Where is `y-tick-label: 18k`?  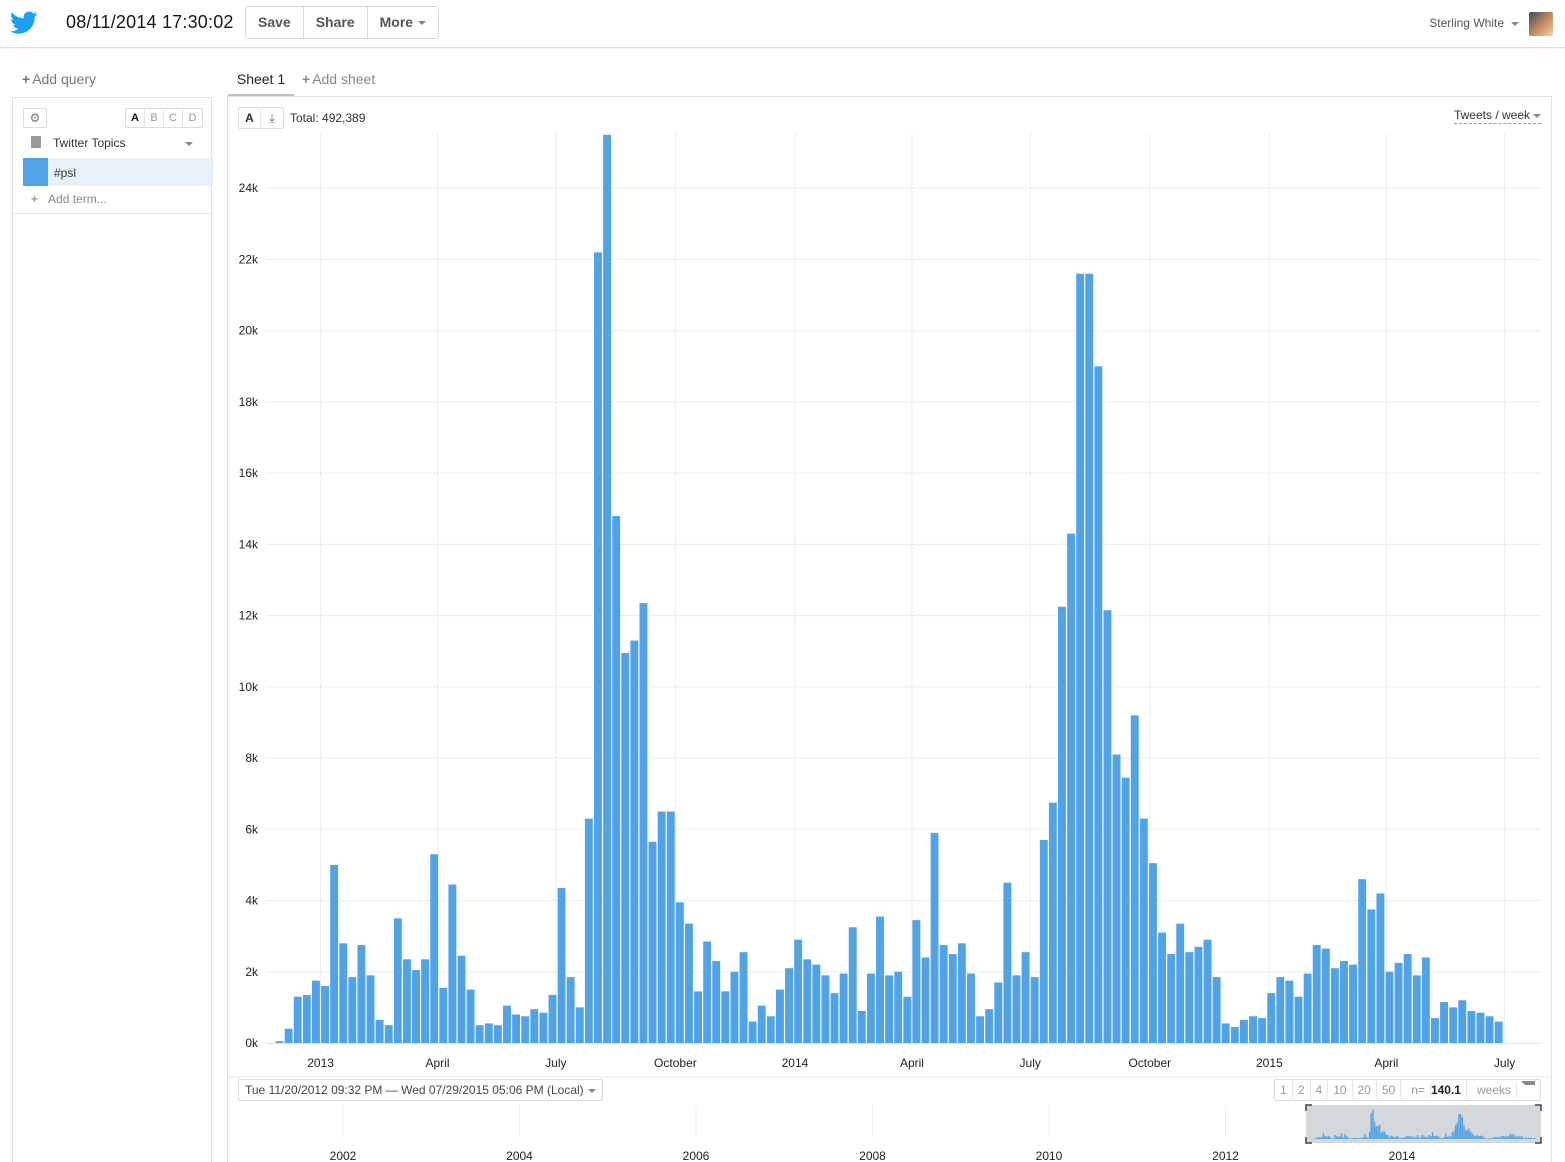
y-tick-label: 18k is located at coordinates (249, 402).